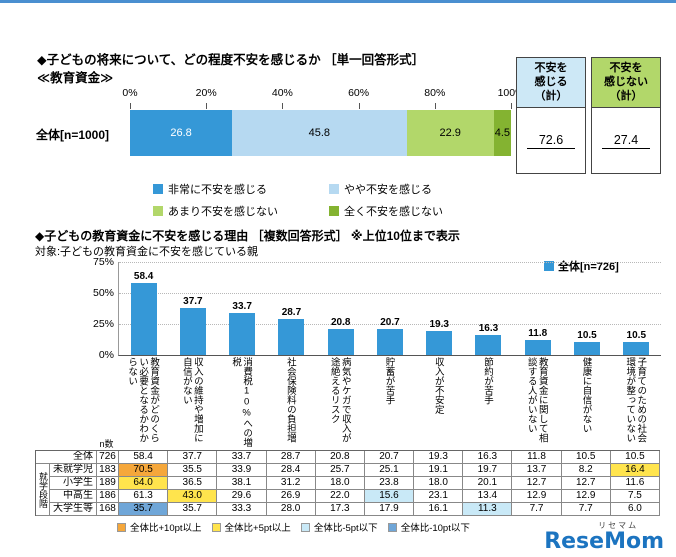  Describe the element at coordinates (604, 541) in the screenshot. I see `resemom-logo-text: ReseMom` at that location.